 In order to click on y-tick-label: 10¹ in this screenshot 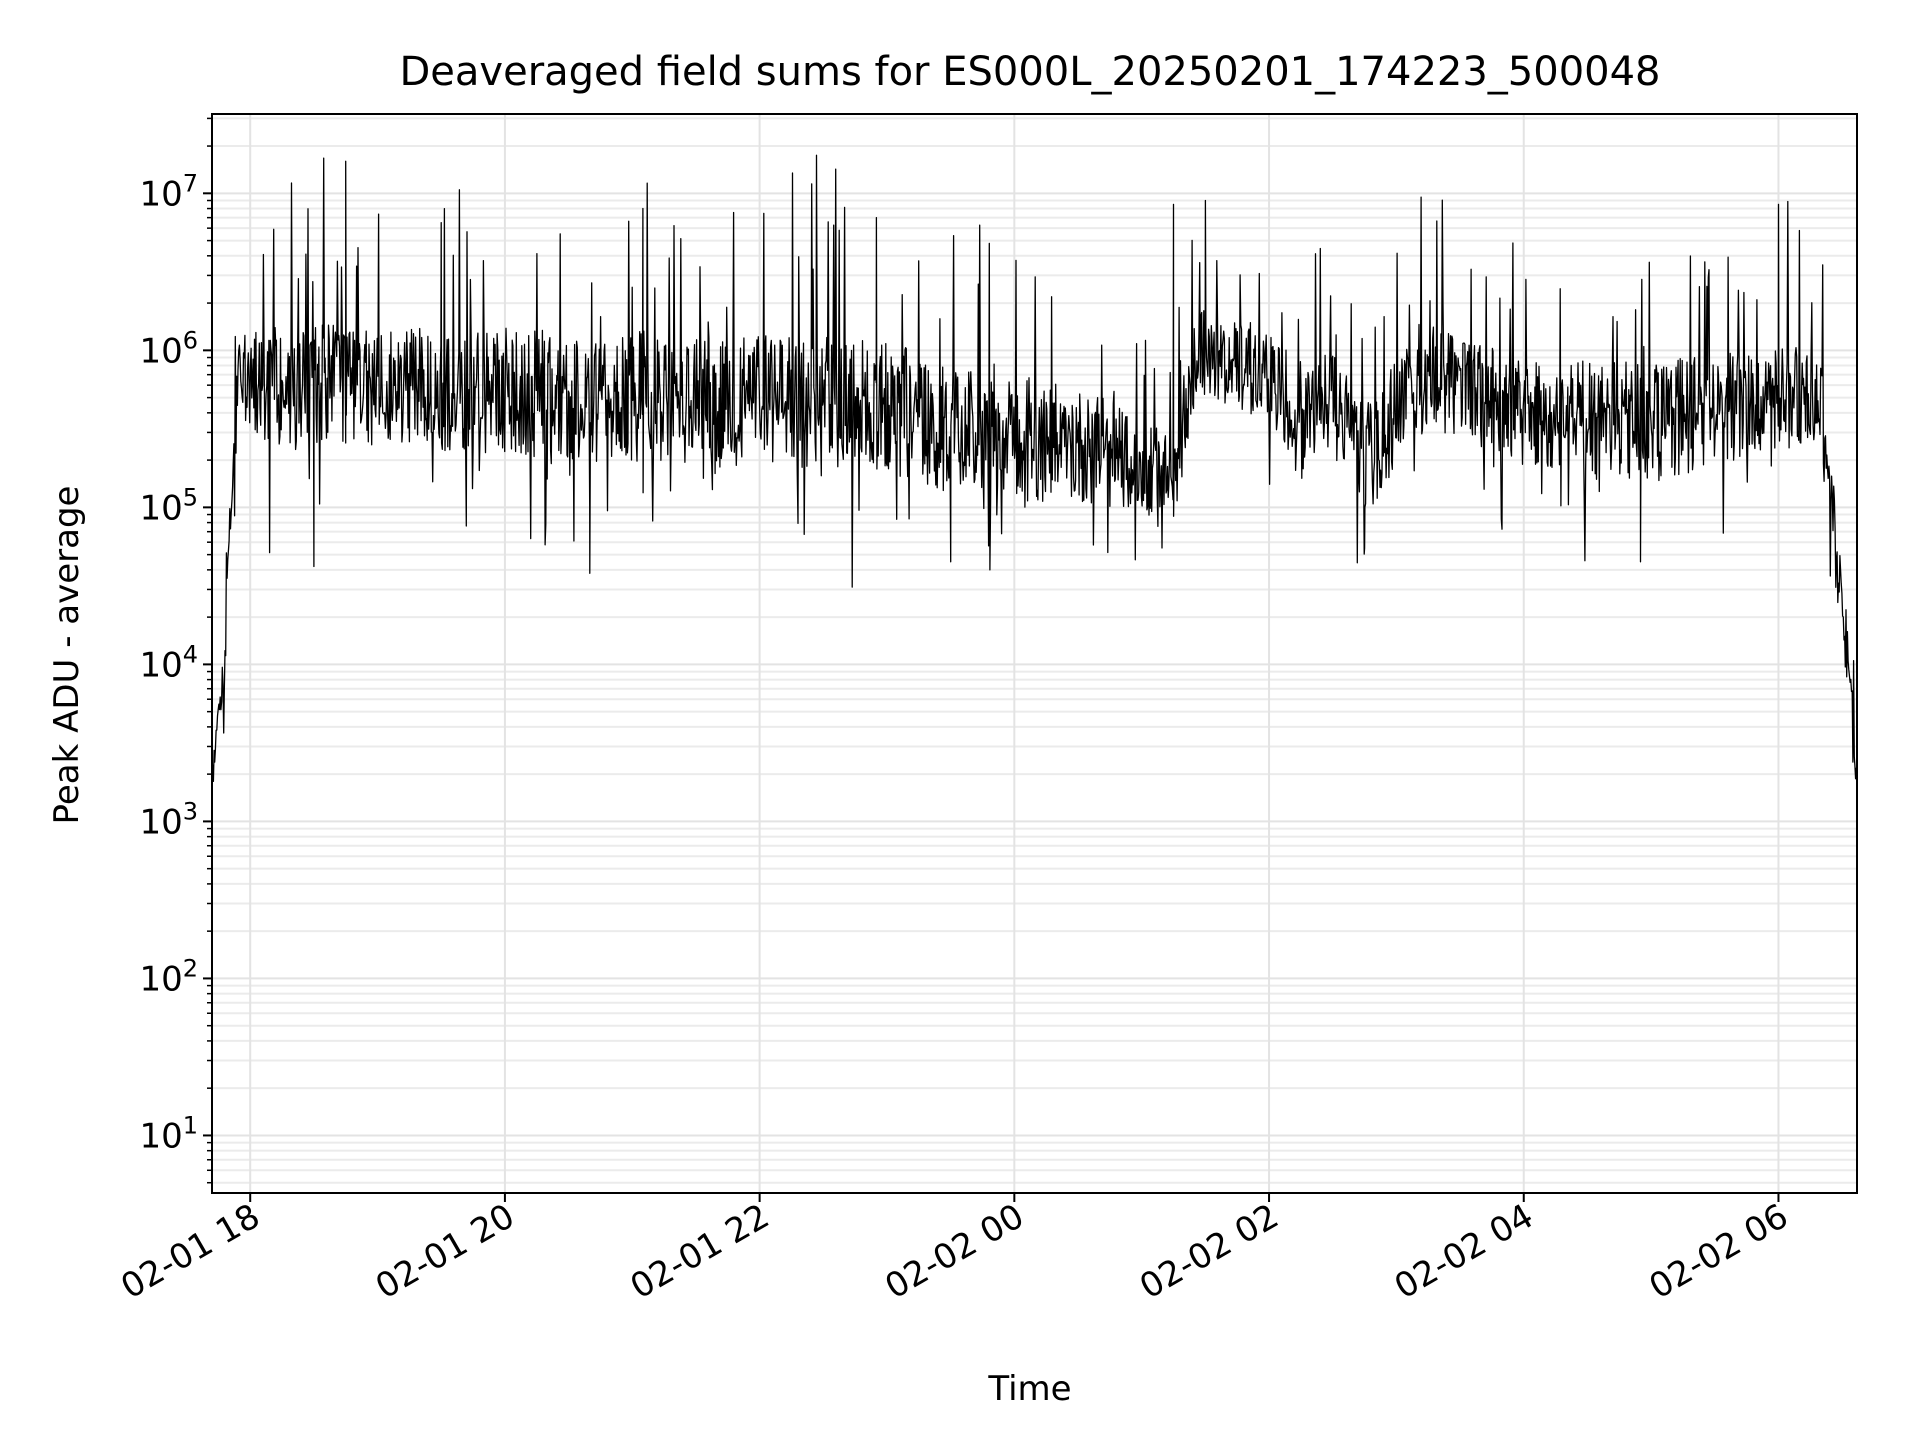, I will do `click(168, 1133)`.